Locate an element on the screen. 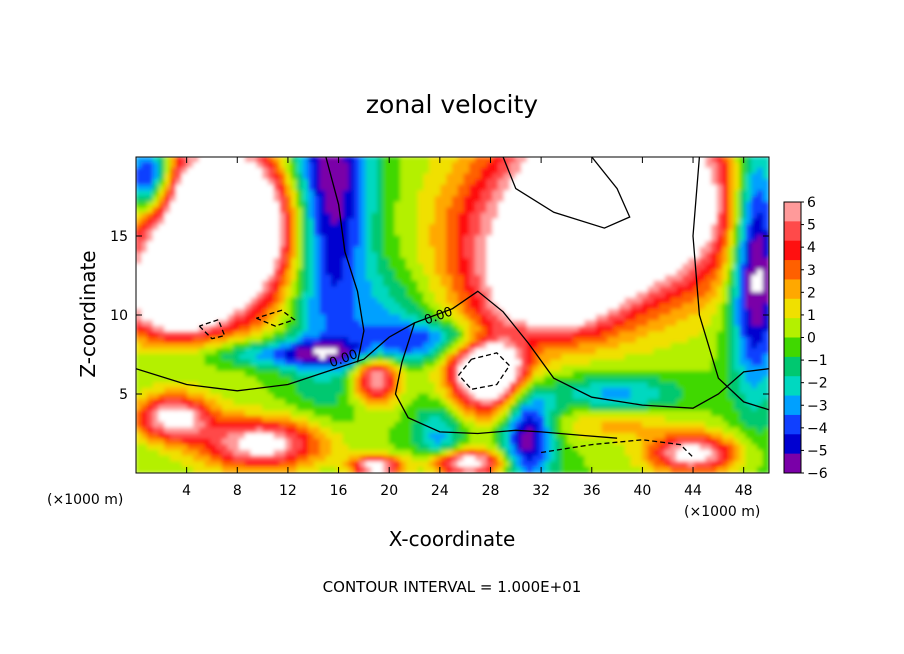  colorbar-label: −3 is located at coordinates (817, 406).